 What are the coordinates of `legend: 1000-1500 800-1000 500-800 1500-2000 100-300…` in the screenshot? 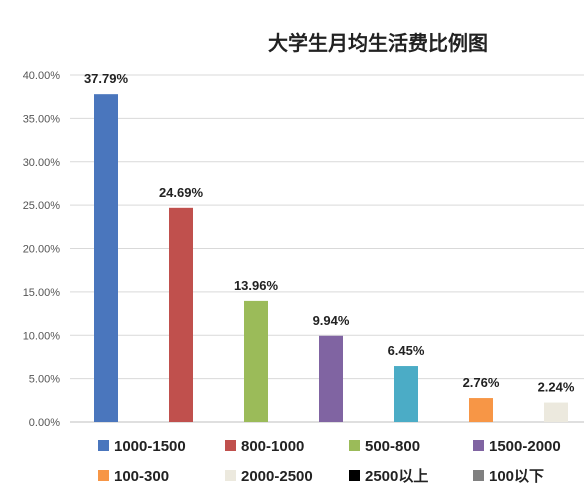 It's located at (329, 461).